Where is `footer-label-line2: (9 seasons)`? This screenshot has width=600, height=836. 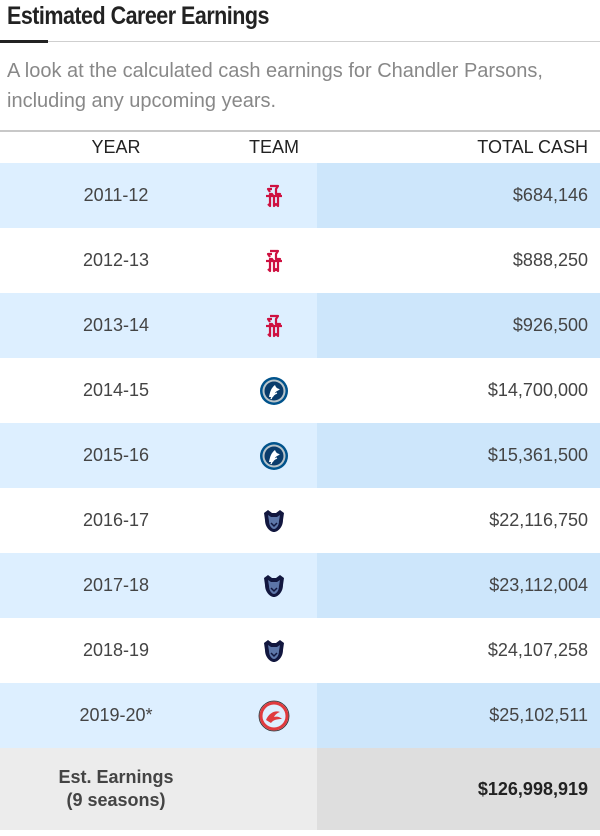 footer-label-line2: (9 seasons) is located at coordinates (116, 800).